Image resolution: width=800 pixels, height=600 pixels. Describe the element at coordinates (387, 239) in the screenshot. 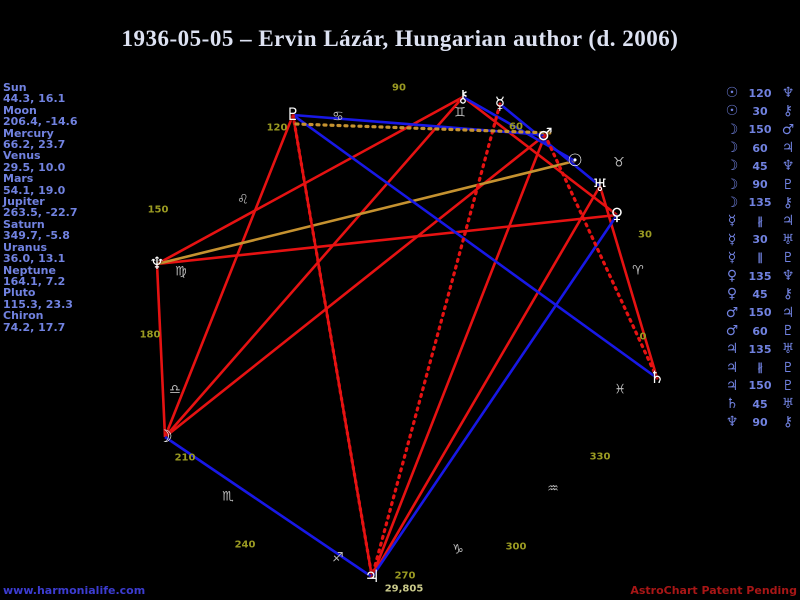

I see `aspect-line-venus-neptune` at that location.